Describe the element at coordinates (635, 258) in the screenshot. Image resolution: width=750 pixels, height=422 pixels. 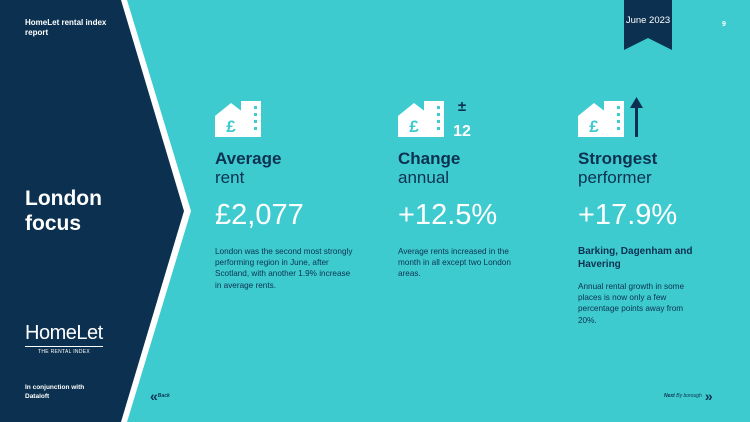
I see `area-name: Barking, Dagenham and Havering` at that location.